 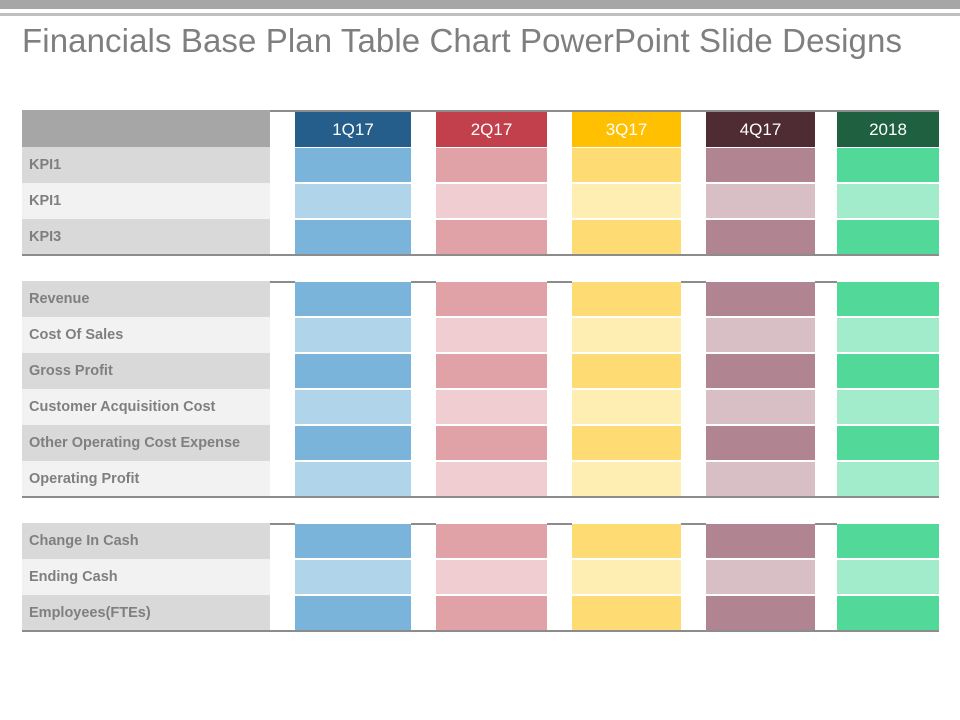 I want to click on table-header-row: 1Q17 2Q17 3Q17 4Q17 2018, so click(x=480, y=128).